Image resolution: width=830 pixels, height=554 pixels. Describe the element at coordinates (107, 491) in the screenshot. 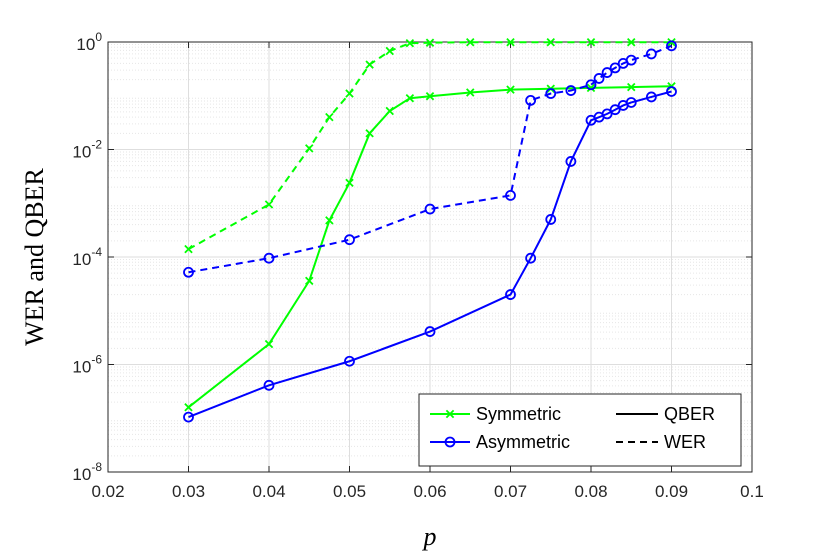

I see `x-tick-label: 0.02` at that location.